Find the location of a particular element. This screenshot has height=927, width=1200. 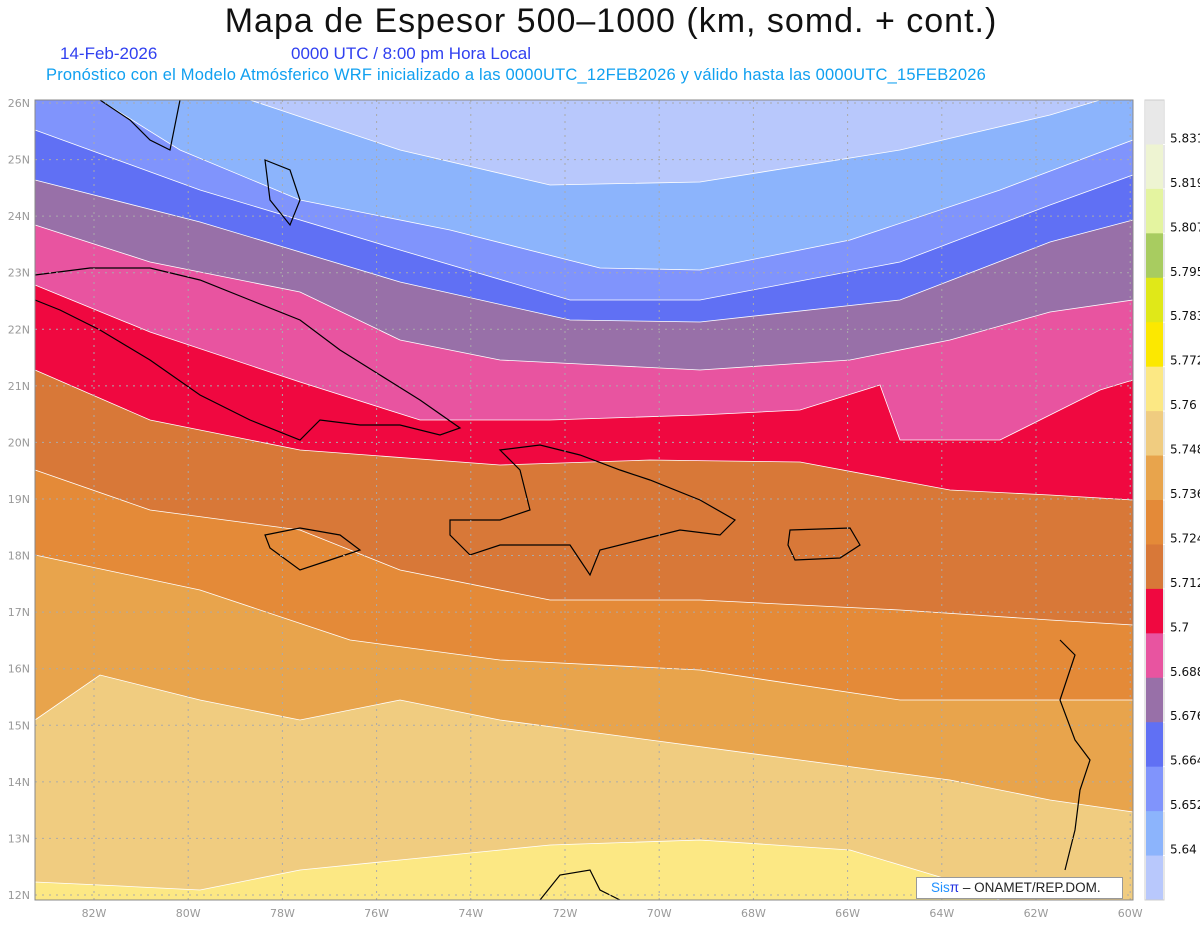

colorbar-label: 5.807 is located at coordinates (1185, 227).